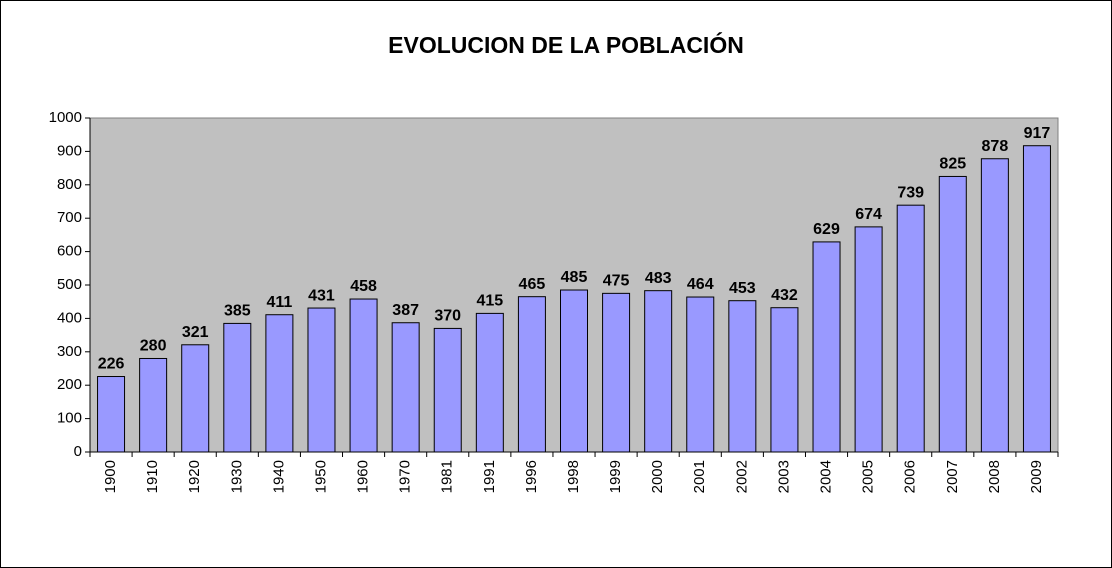 Image resolution: width=1112 pixels, height=568 pixels. I want to click on x-tick-label: 1998, so click(573, 476).